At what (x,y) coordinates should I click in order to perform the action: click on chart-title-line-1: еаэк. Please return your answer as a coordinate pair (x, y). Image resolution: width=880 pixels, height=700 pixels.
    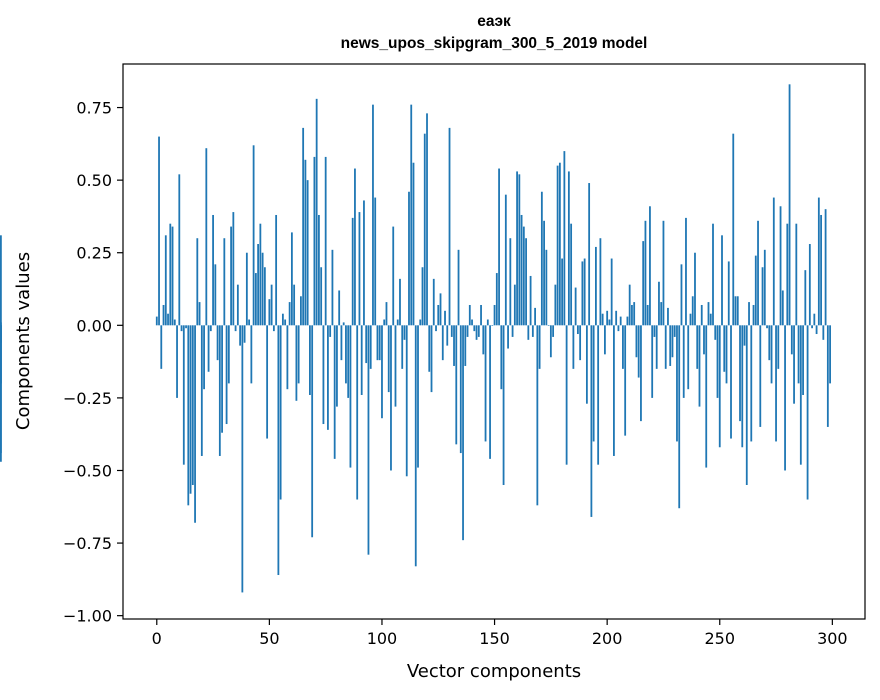
    Looking at the image, I should click on (494, 21).